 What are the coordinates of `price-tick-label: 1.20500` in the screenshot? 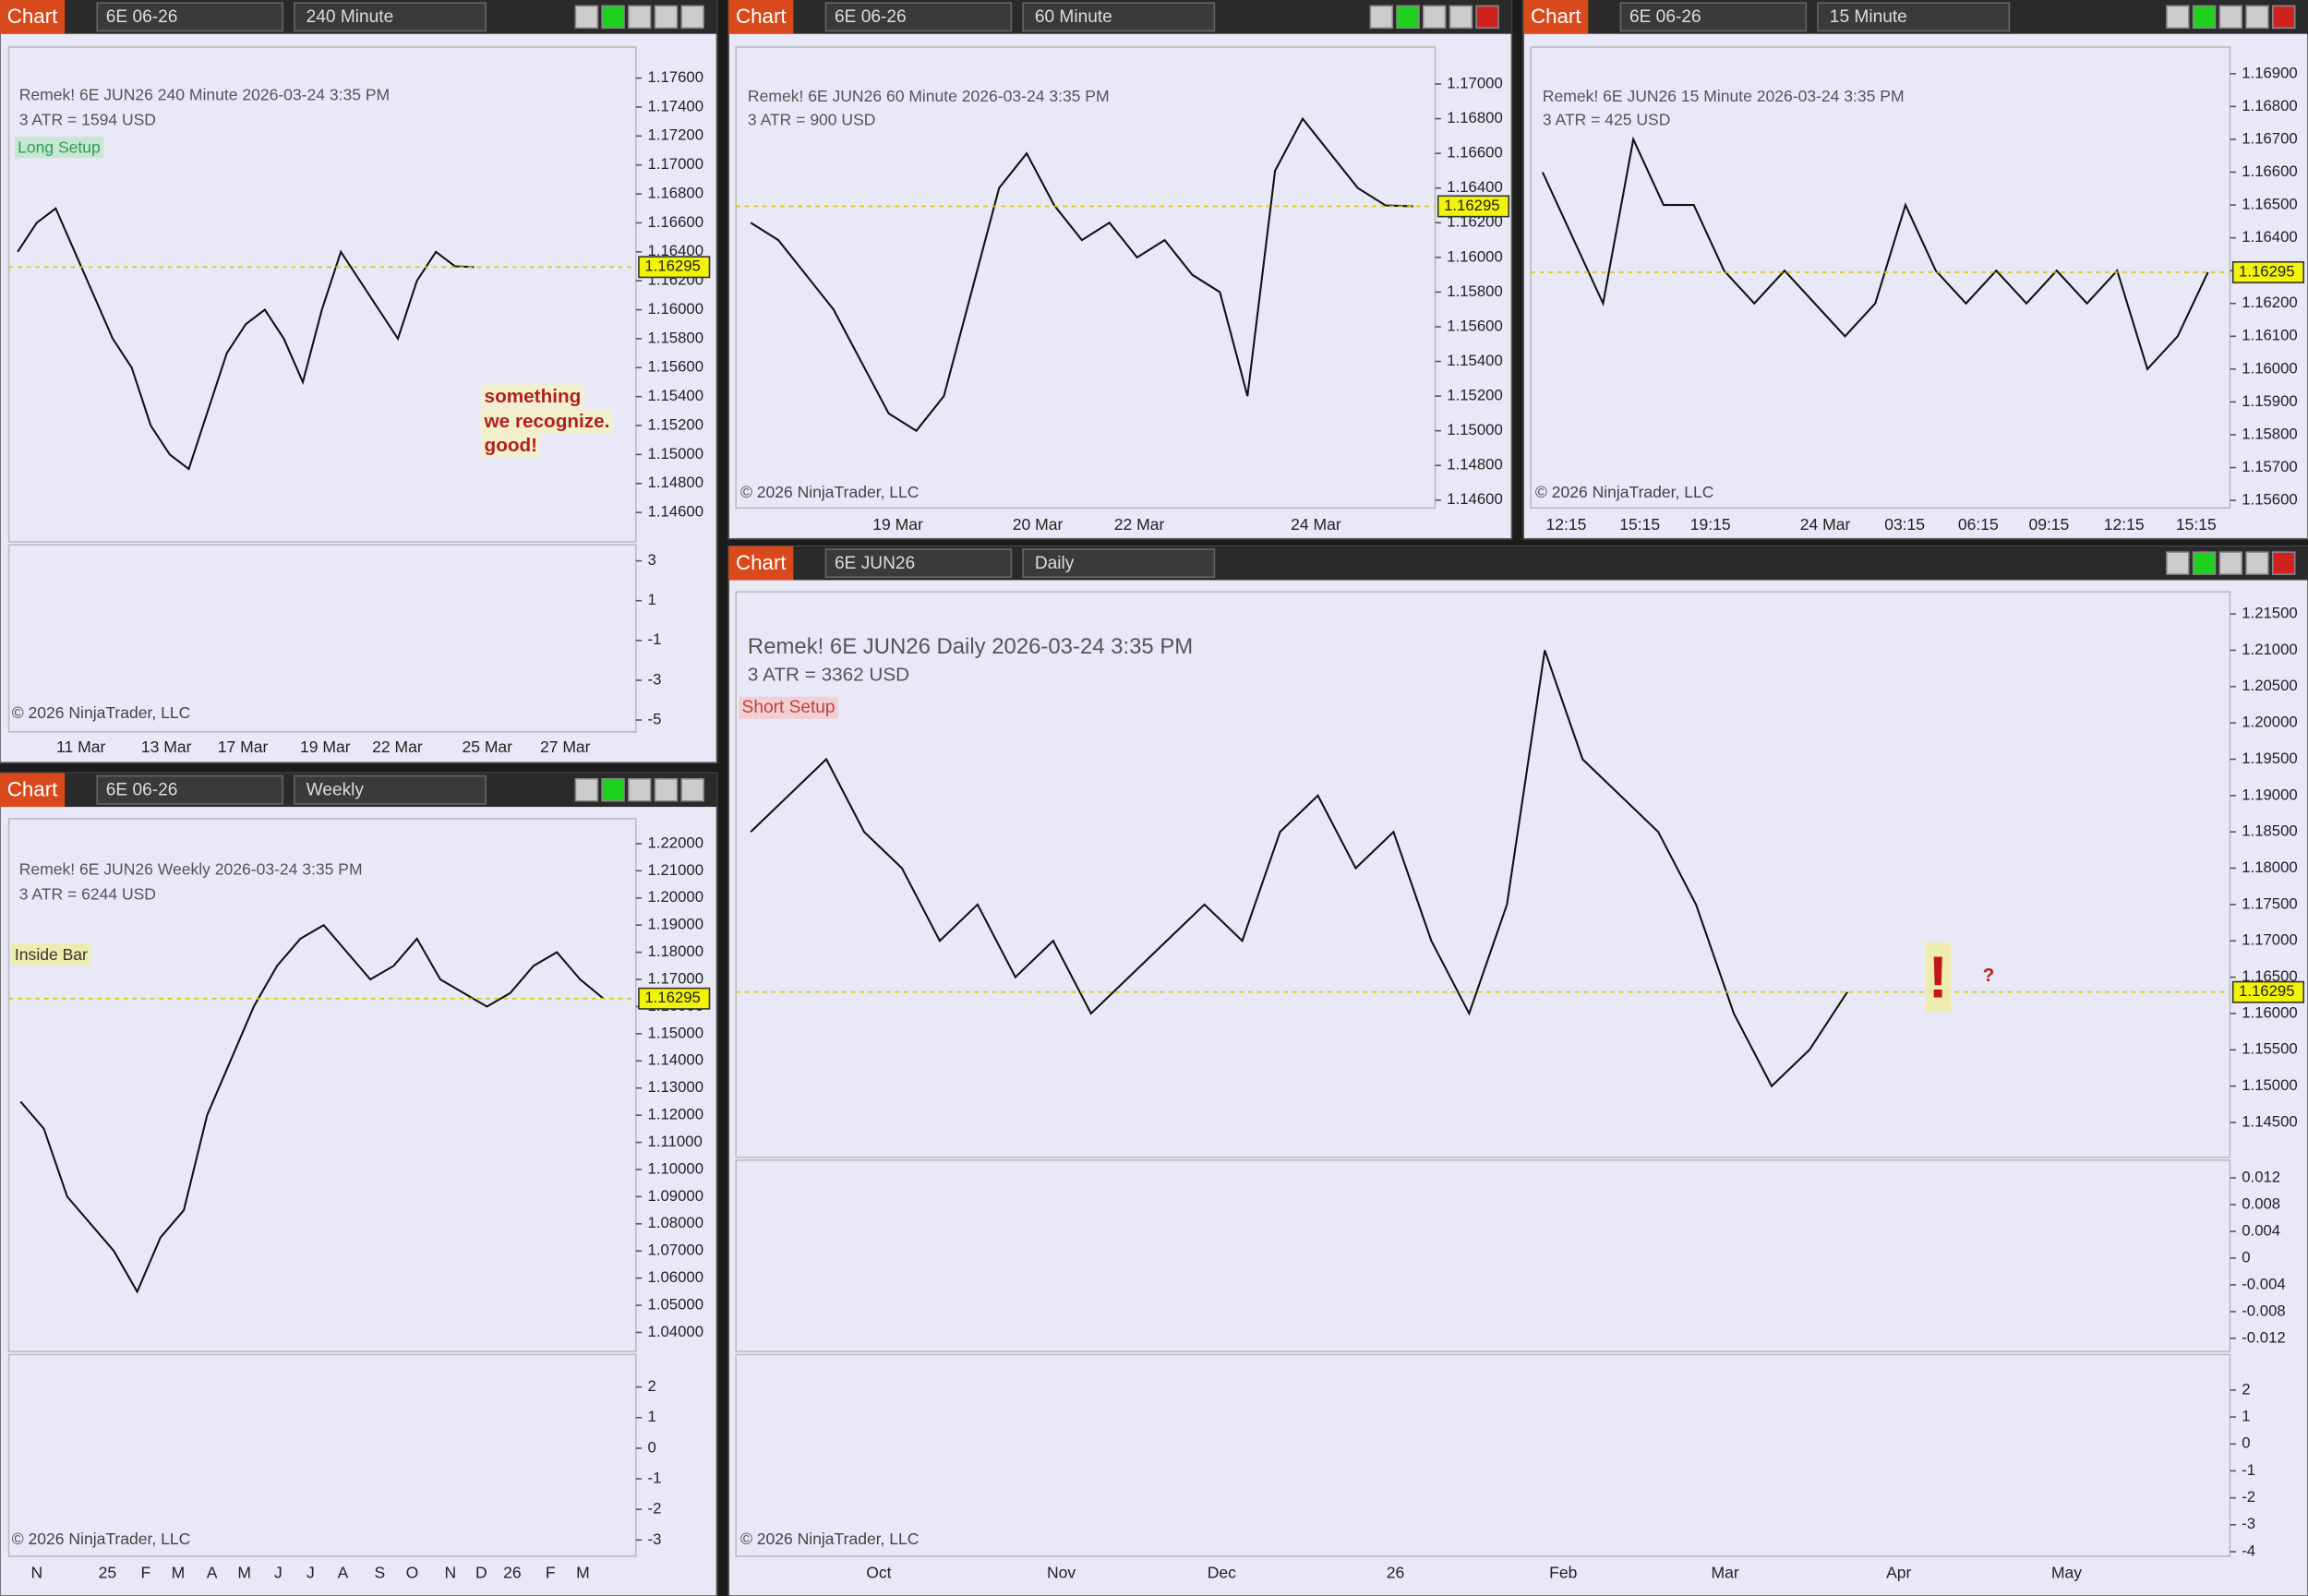 It's located at (2269, 685).